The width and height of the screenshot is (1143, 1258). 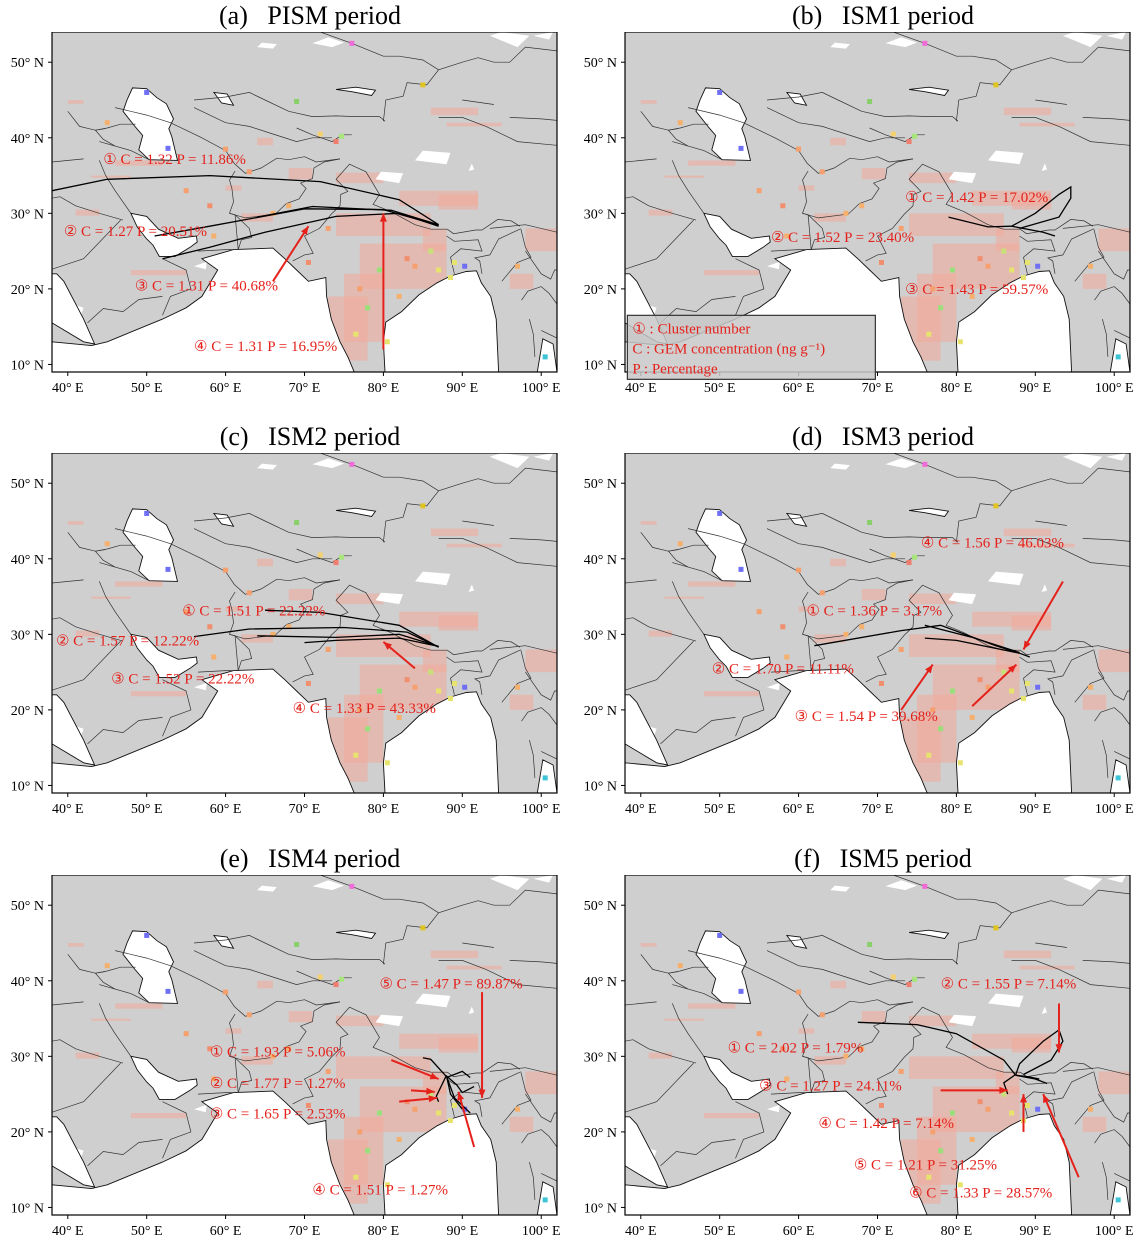 What do you see at coordinates (796, 942) in the screenshot?
I see `sea-area` at bounding box center [796, 942].